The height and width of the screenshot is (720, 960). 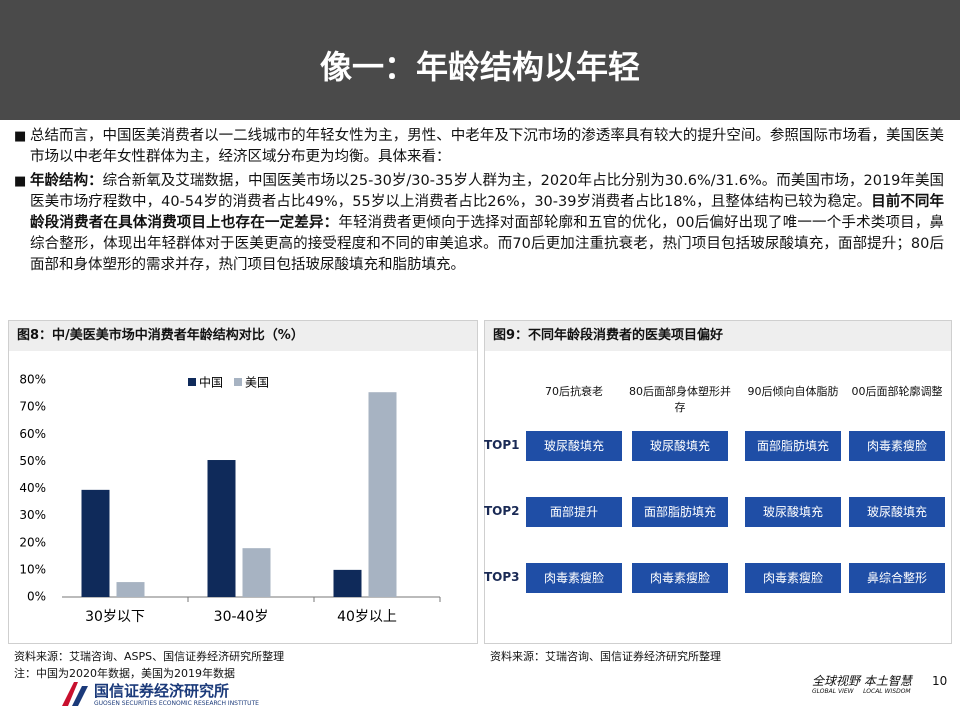 What do you see at coordinates (149, 656) in the screenshot?
I see `figure-8-source: 资料来源：艾瑞咨询、ASPS、国信证券经济研究所整理` at bounding box center [149, 656].